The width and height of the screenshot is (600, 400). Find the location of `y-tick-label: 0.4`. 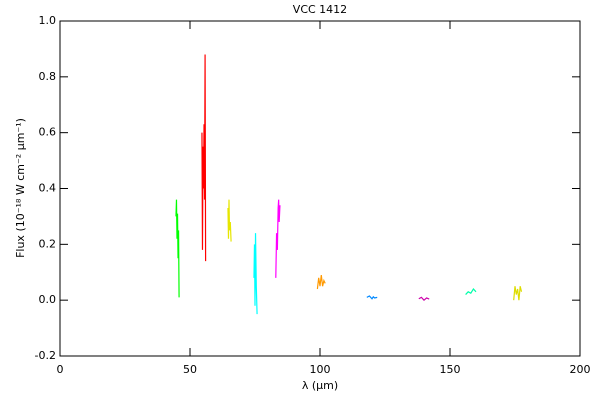

y-tick-label: 0.4 is located at coordinates (48, 188).